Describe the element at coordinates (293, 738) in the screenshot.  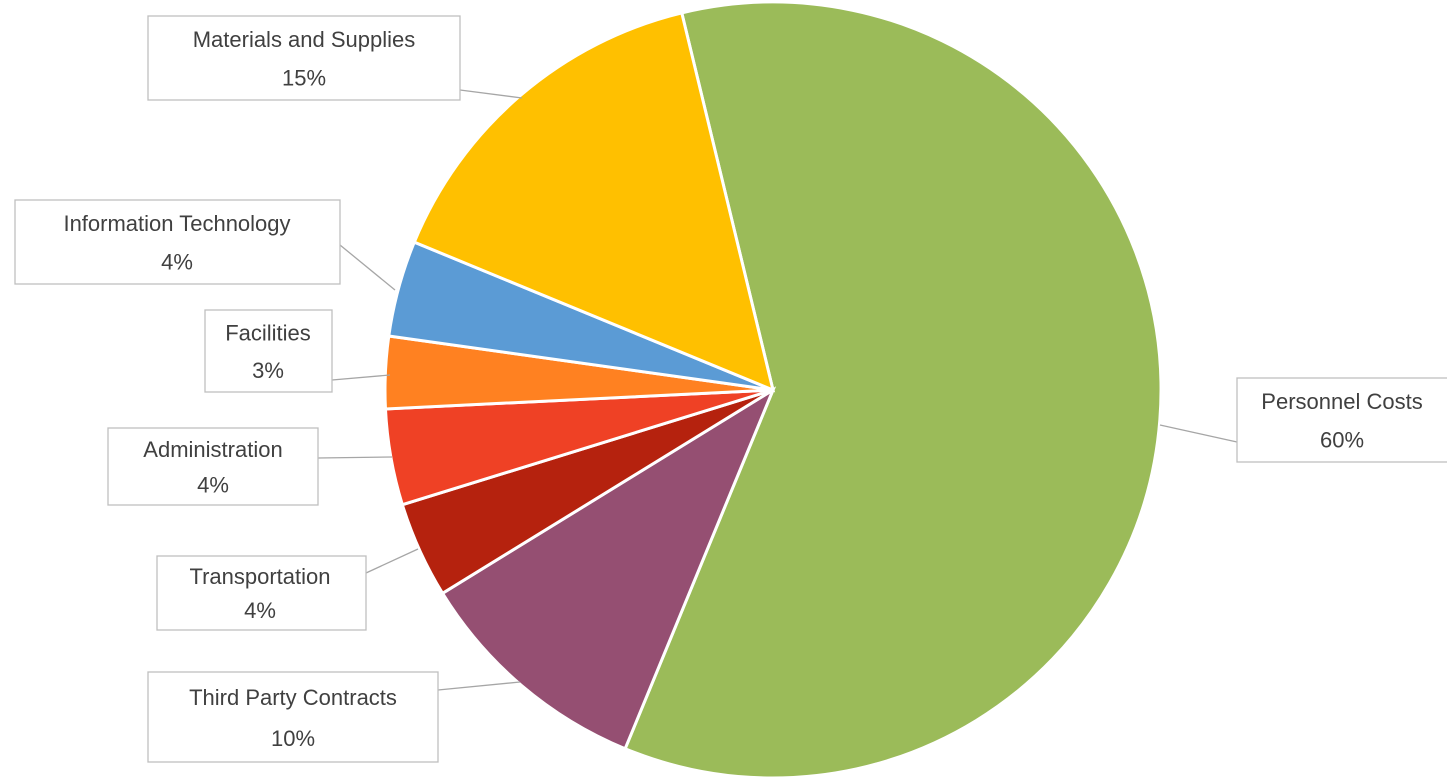
I see `value-label: 10%` at that location.